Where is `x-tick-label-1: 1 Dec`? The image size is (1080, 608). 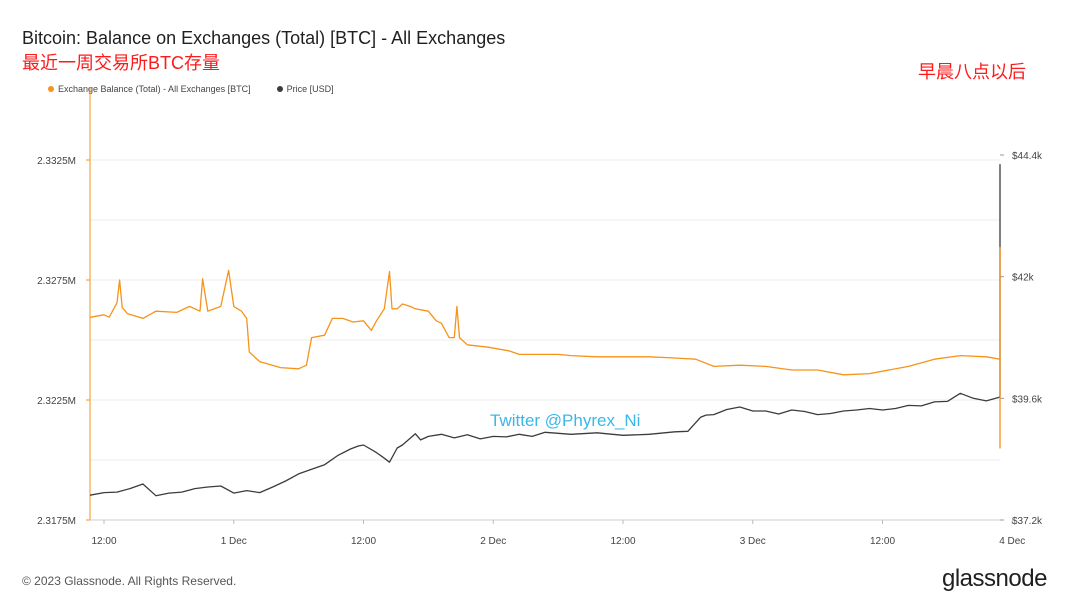
x-tick-label-1: 1 Dec is located at coordinates (234, 541).